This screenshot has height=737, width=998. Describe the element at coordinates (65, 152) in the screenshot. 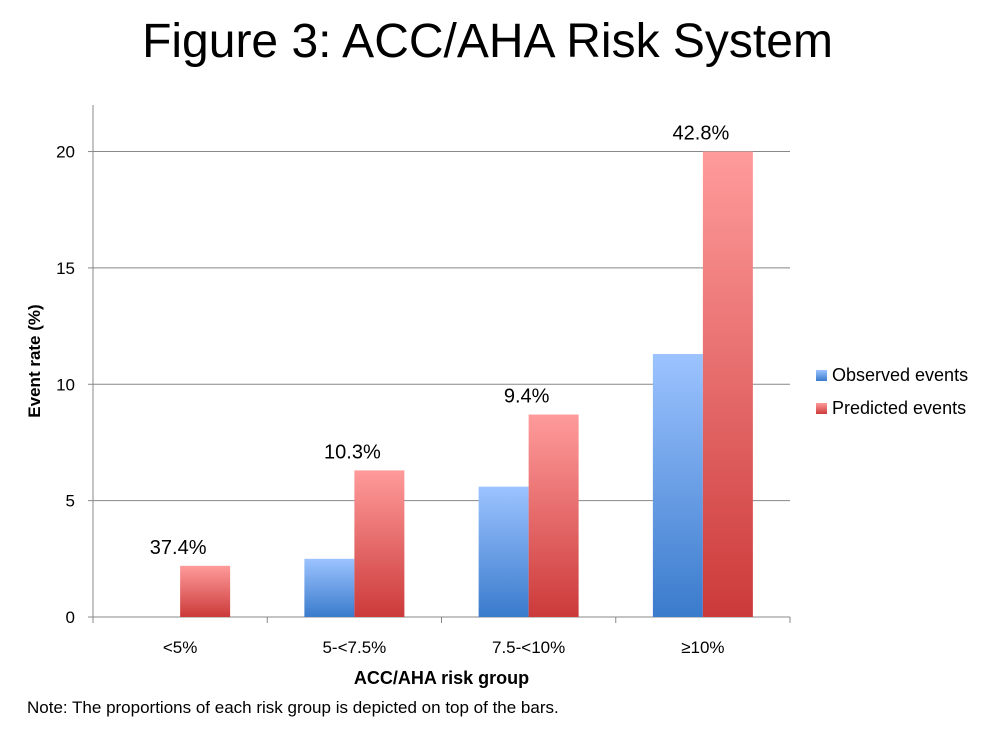

I see `y-tick-label: 20` at that location.